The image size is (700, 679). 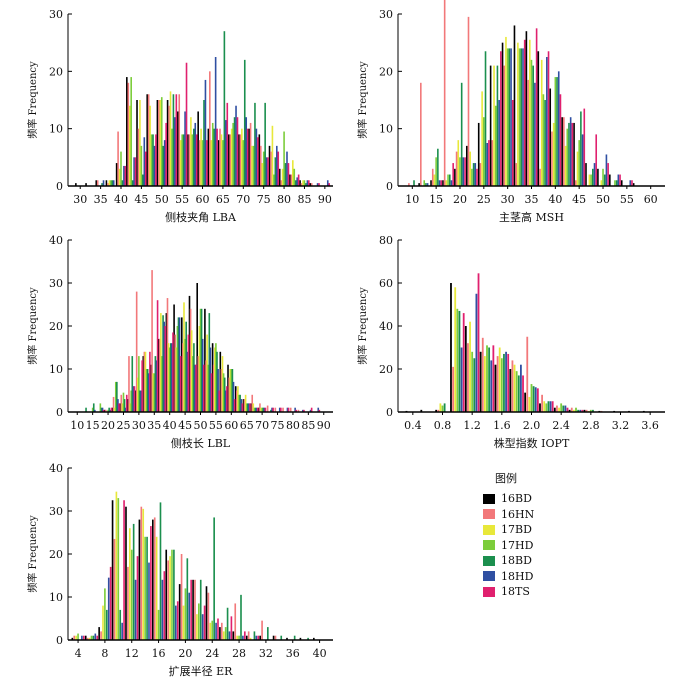 I want to click on x-tick-label: 55, so click(x=182, y=199).